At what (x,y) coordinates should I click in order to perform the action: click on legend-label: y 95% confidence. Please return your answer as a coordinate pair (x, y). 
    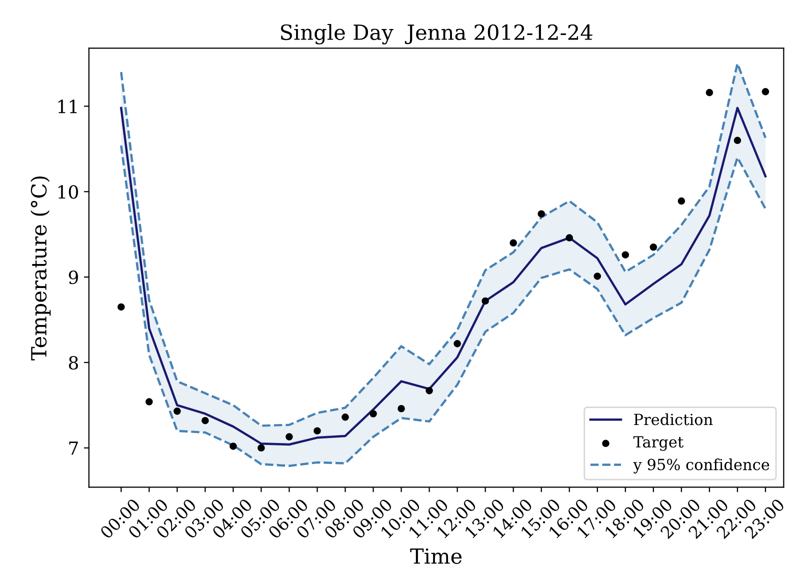
    Looking at the image, I should click on (701, 466).